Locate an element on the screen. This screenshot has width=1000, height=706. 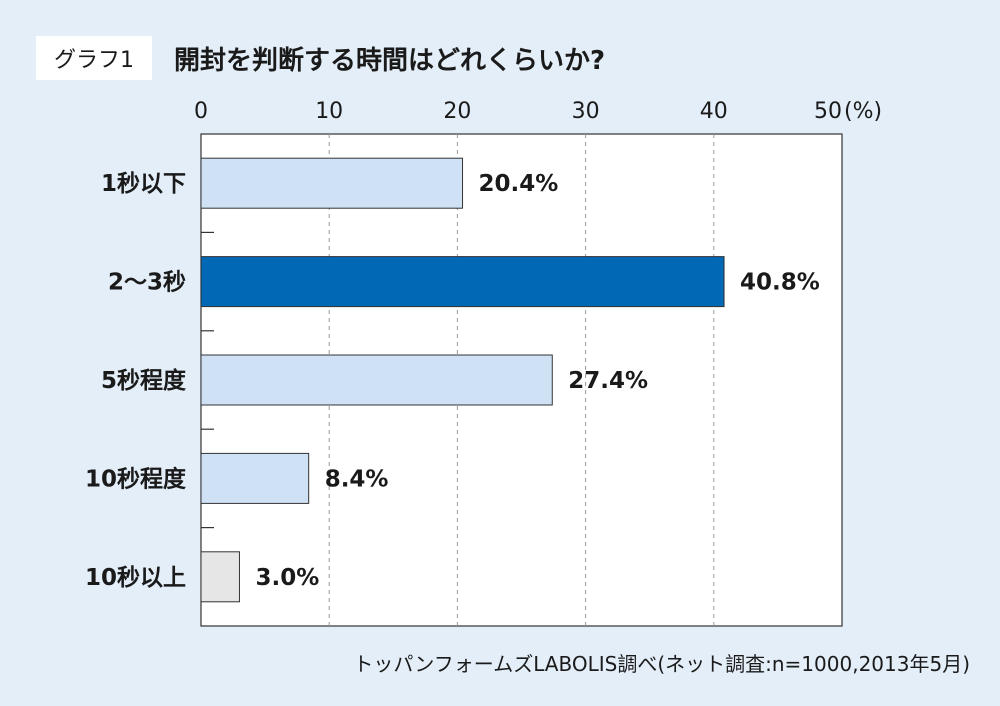
x-tick-label: 20 is located at coordinates (457, 111).